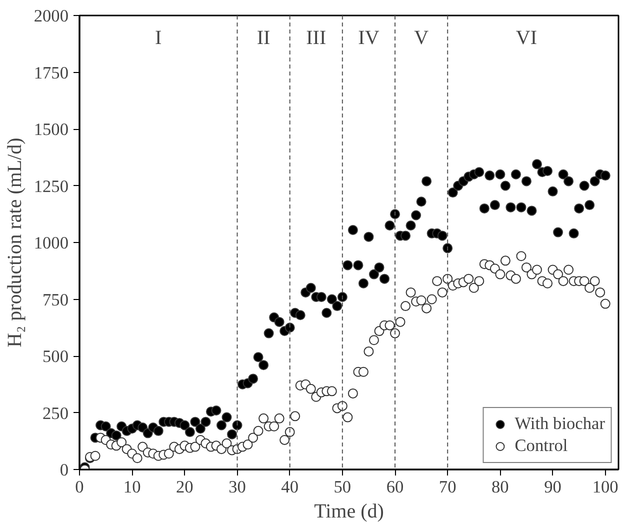 This screenshot has height=530, width=635. What do you see at coordinates (15, 243) in the screenshot?
I see `y-axis-title: H₂ production rate (mL/d)` at bounding box center [15, 243].